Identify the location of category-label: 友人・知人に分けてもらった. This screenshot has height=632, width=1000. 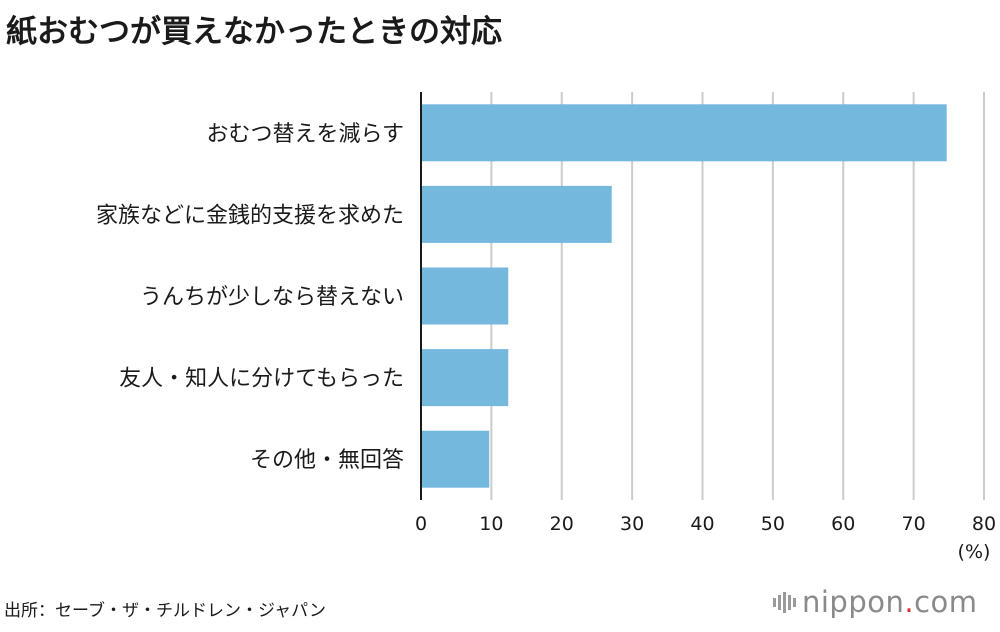
(261, 379).